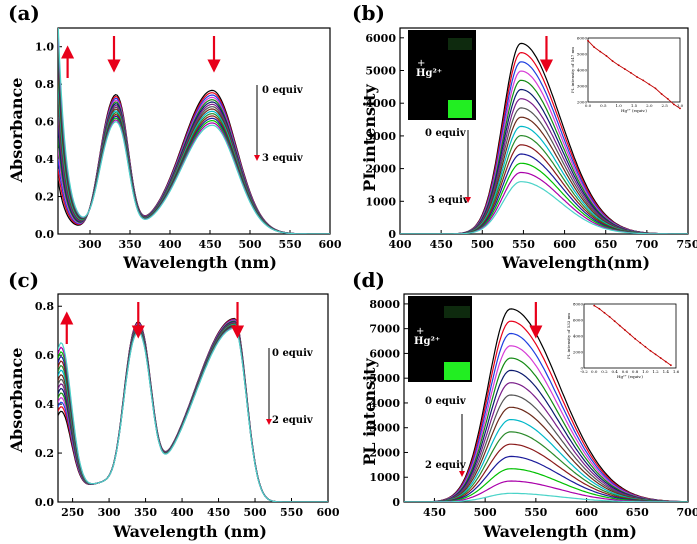 The image size is (697, 544). Describe the element at coordinates (380, 201) in the screenshot. I see `y-tick-label-b: 1000` at that location.